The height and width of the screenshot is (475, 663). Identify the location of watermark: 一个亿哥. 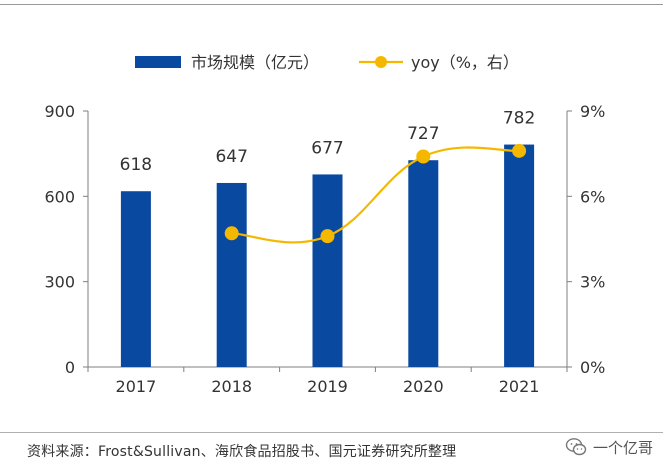
(609, 447).